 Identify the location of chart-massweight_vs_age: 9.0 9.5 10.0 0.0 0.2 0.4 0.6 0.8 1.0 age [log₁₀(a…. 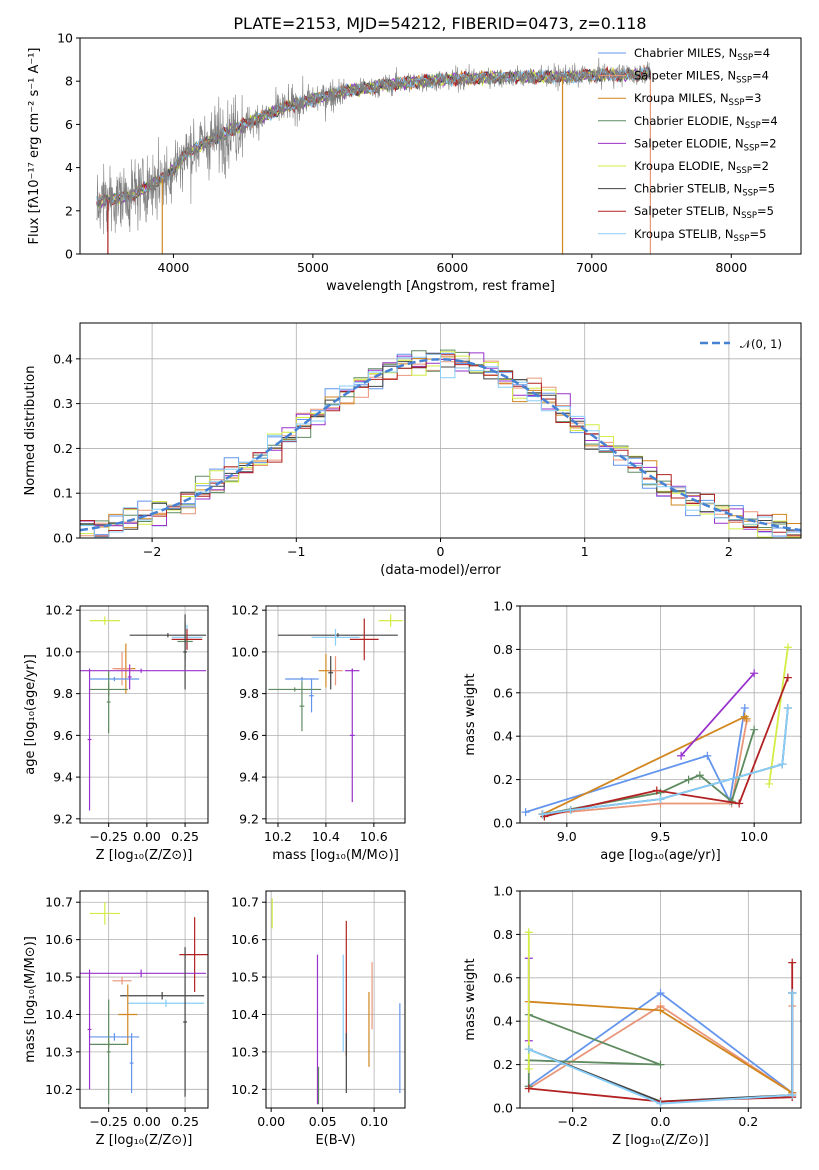
(632, 731).